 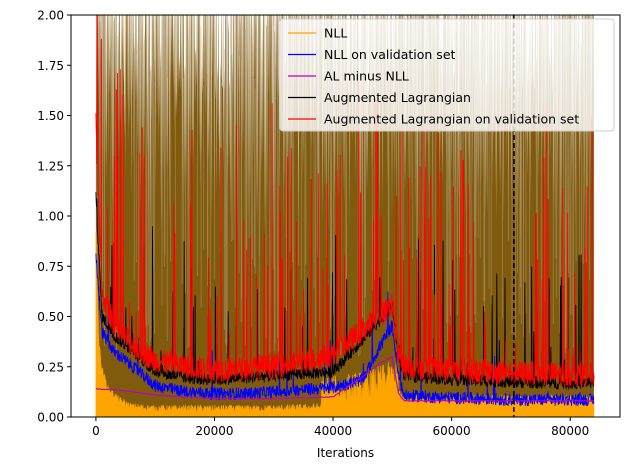 I want to click on legend-label: NLL on validation set, so click(x=390, y=54).